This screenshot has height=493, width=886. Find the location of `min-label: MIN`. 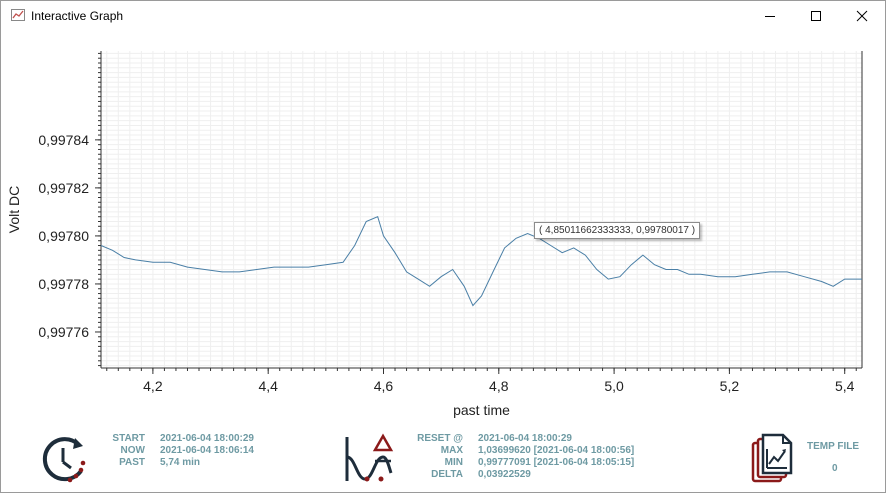

min-label: MIN is located at coordinates (453, 462).